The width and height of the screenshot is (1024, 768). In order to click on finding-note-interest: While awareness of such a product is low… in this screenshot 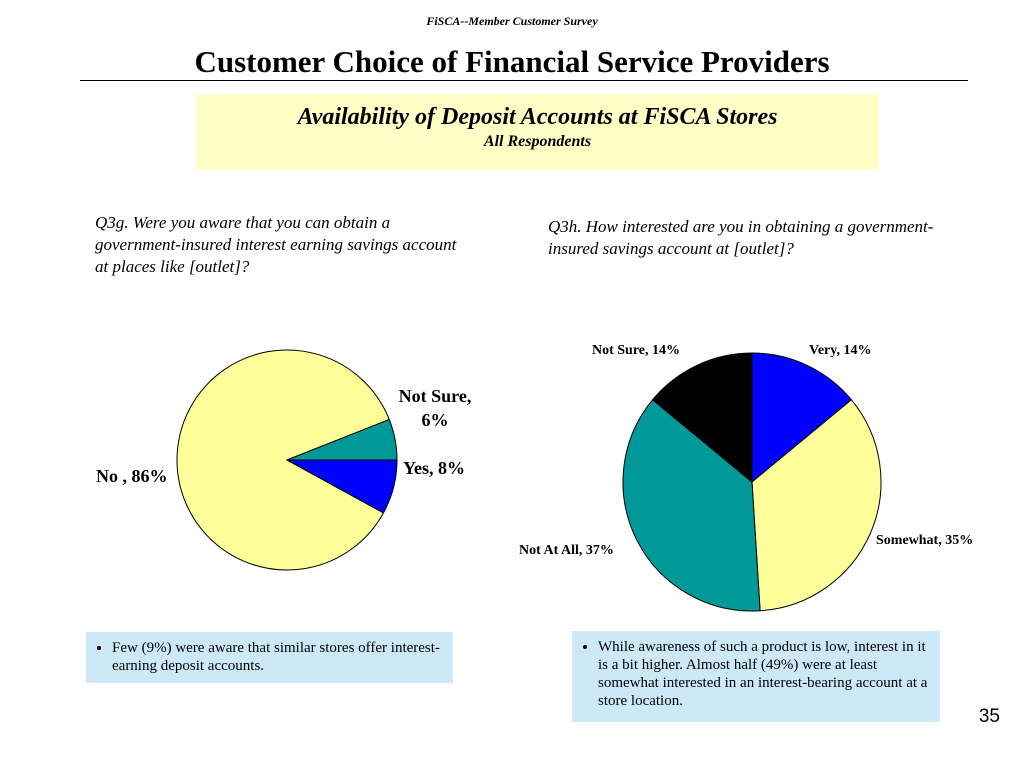, I will do `click(756, 676)`.